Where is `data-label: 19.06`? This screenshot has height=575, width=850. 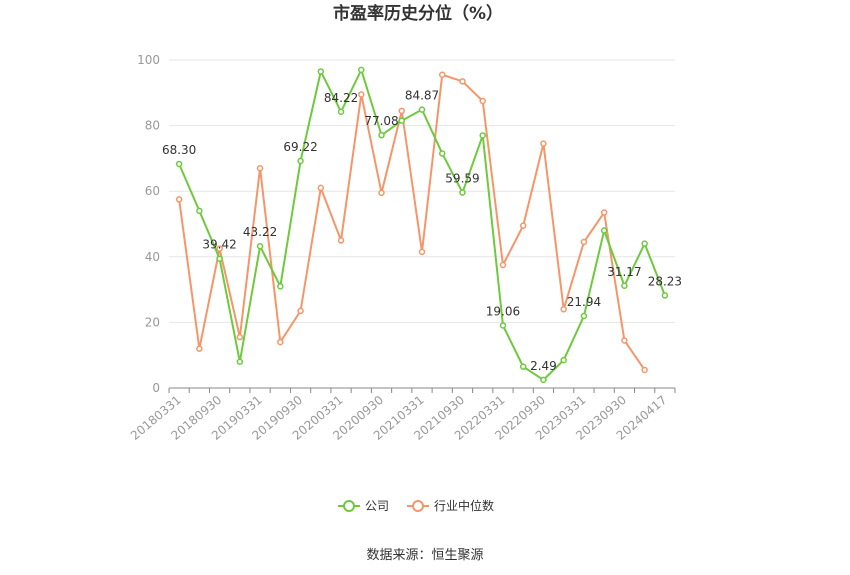
data-label: 19.06 is located at coordinates (503, 311).